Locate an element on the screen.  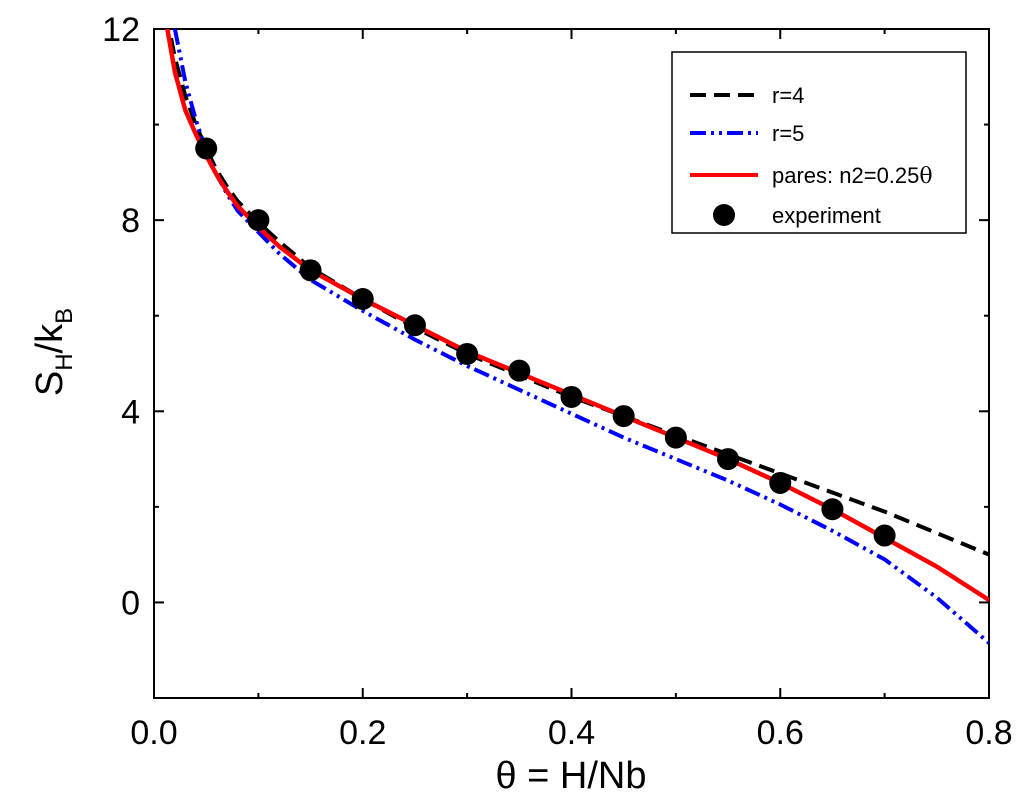
x-axis-label: θ = H/Nb is located at coordinates (570, 775).